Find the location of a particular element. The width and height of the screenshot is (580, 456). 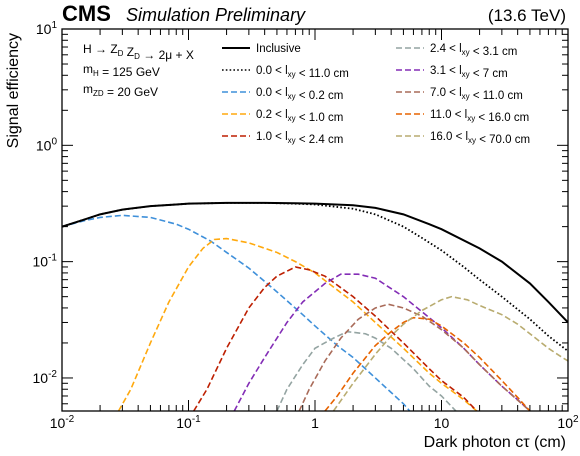

series-line-7-0-l-xy-11-0-cm is located at coordinates (414, 357).